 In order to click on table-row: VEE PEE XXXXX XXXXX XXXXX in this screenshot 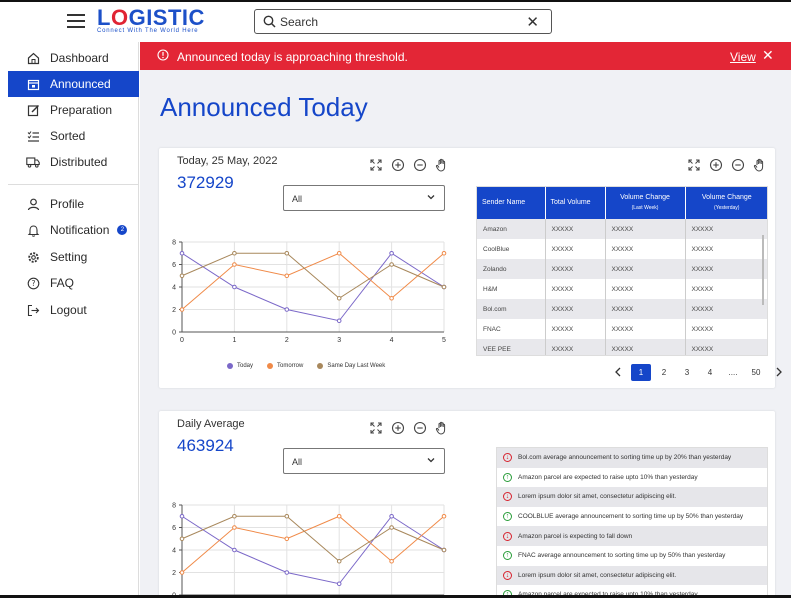, I will do `click(622, 347)`.